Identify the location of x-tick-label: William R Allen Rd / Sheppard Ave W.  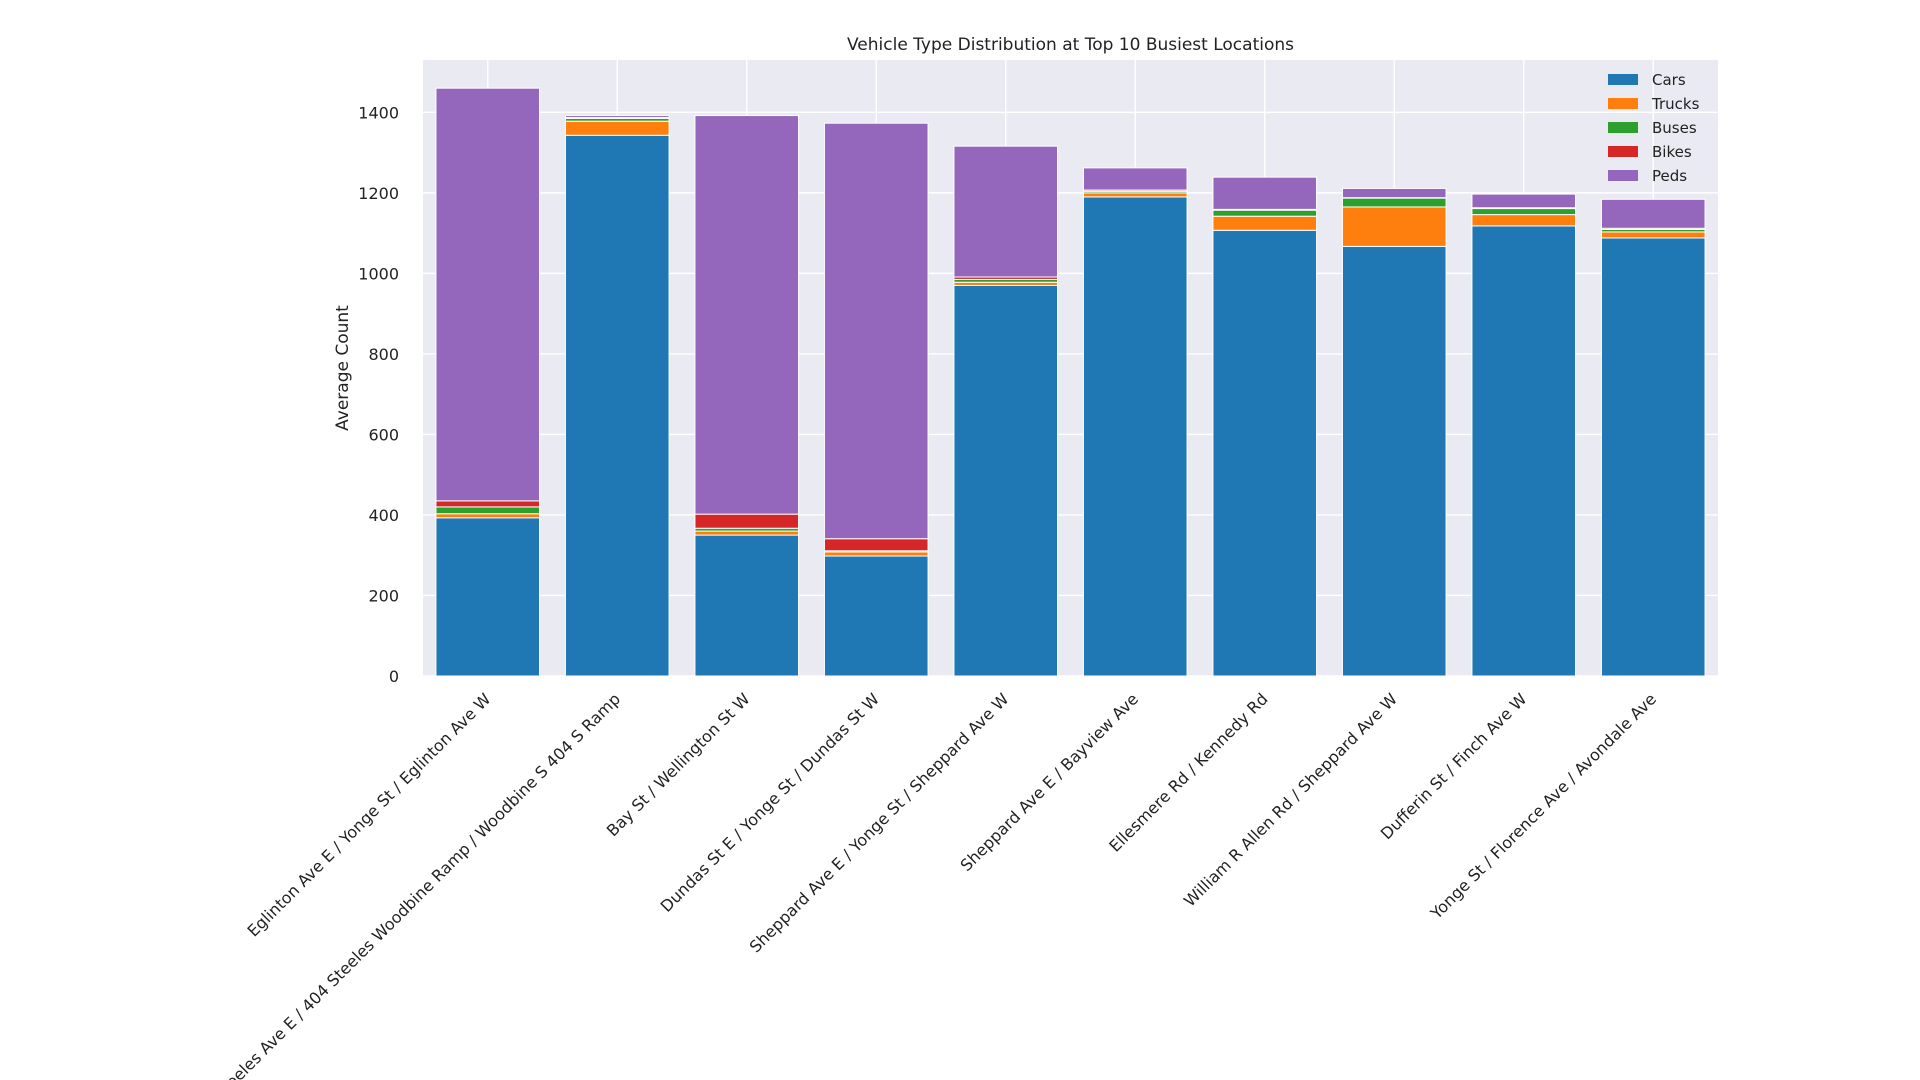
(1290, 799).